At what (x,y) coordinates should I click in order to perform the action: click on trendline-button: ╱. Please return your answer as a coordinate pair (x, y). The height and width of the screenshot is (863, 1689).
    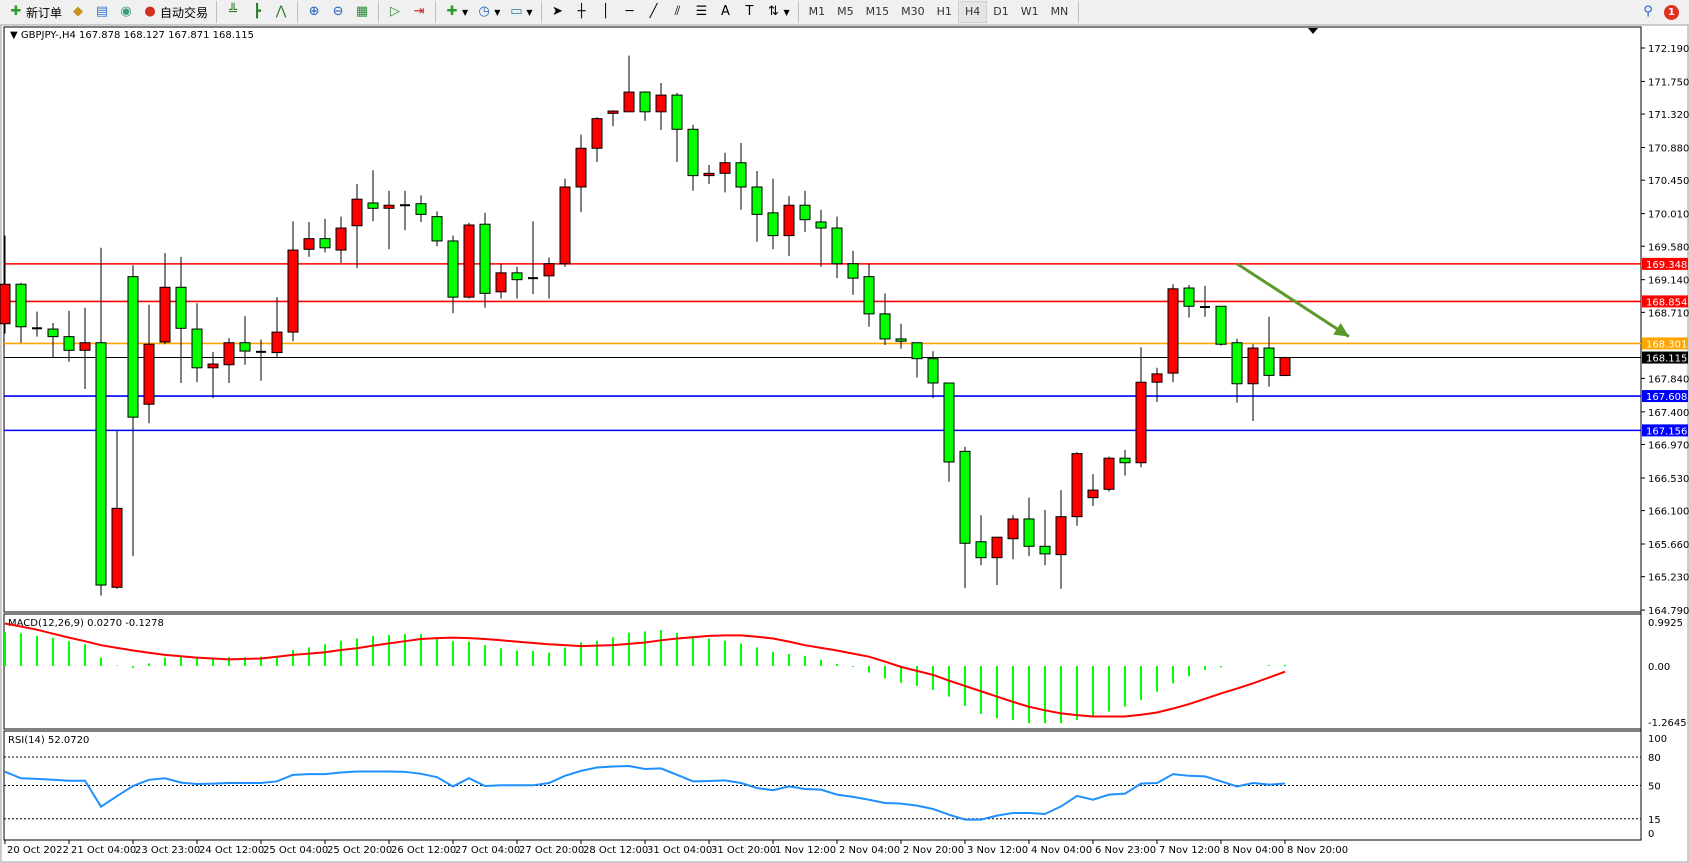
    Looking at the image, I should click on (654, 12).